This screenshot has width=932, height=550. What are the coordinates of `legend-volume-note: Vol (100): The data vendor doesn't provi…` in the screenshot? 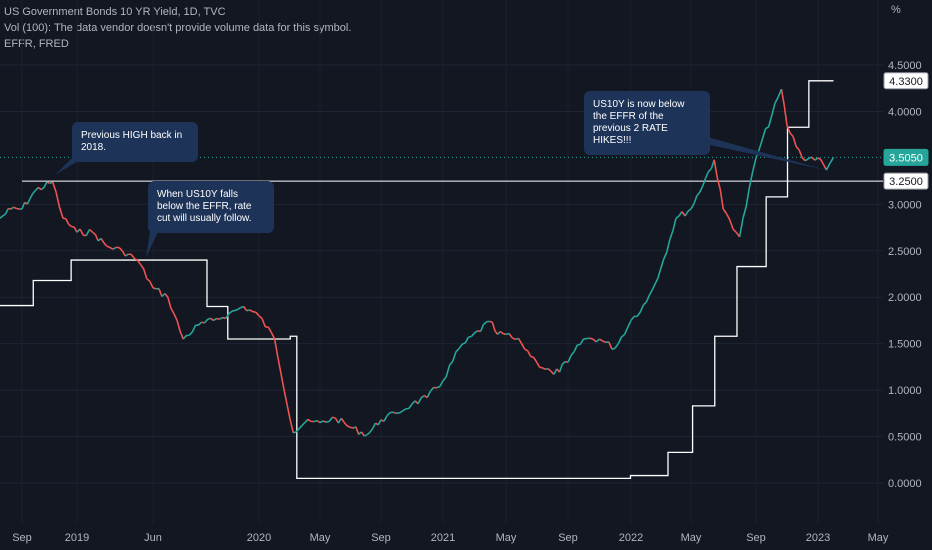 It's located at (178, 28).